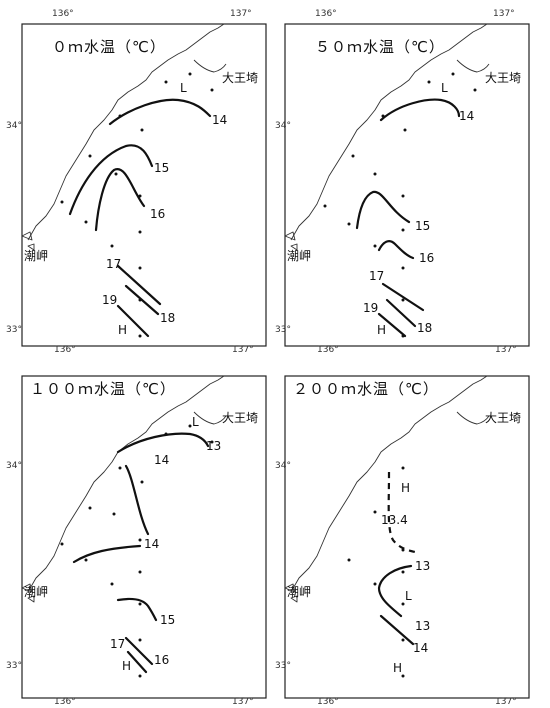 This screenshot has height=708, width=550. I want to click on isotherm-13b, so click(397, 630).